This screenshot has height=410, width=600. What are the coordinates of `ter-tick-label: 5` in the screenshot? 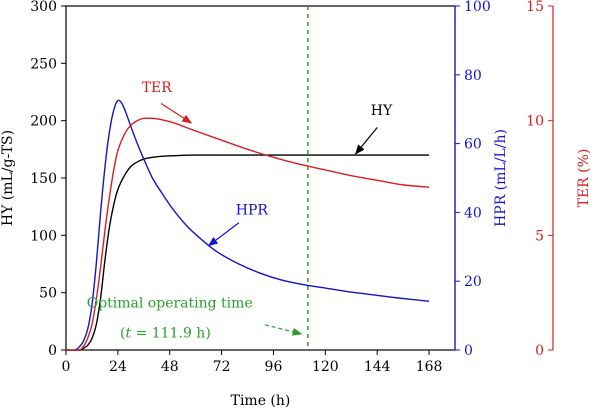 It's located at (539, 236).